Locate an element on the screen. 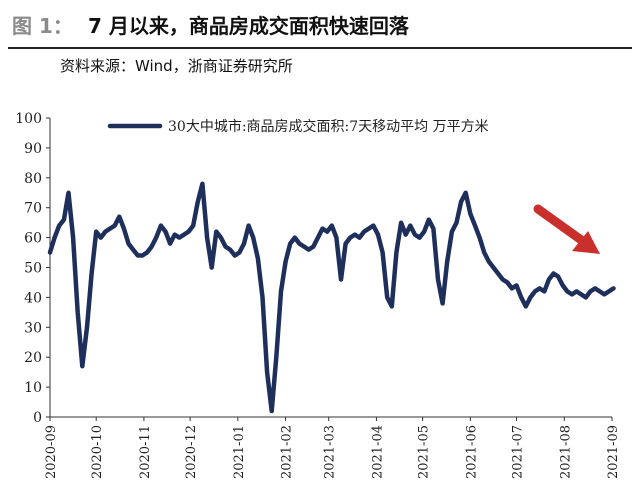 This screenshot has width=640, height=497. y-tick-label: 0 is located at coordinates (37, 418).